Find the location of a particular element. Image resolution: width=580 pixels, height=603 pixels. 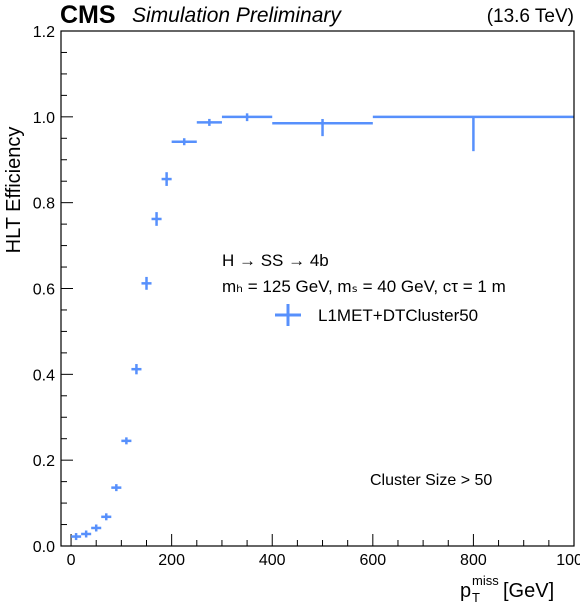

x-axis-title: p T miss [GeV] is located at coordinates (507, 588).